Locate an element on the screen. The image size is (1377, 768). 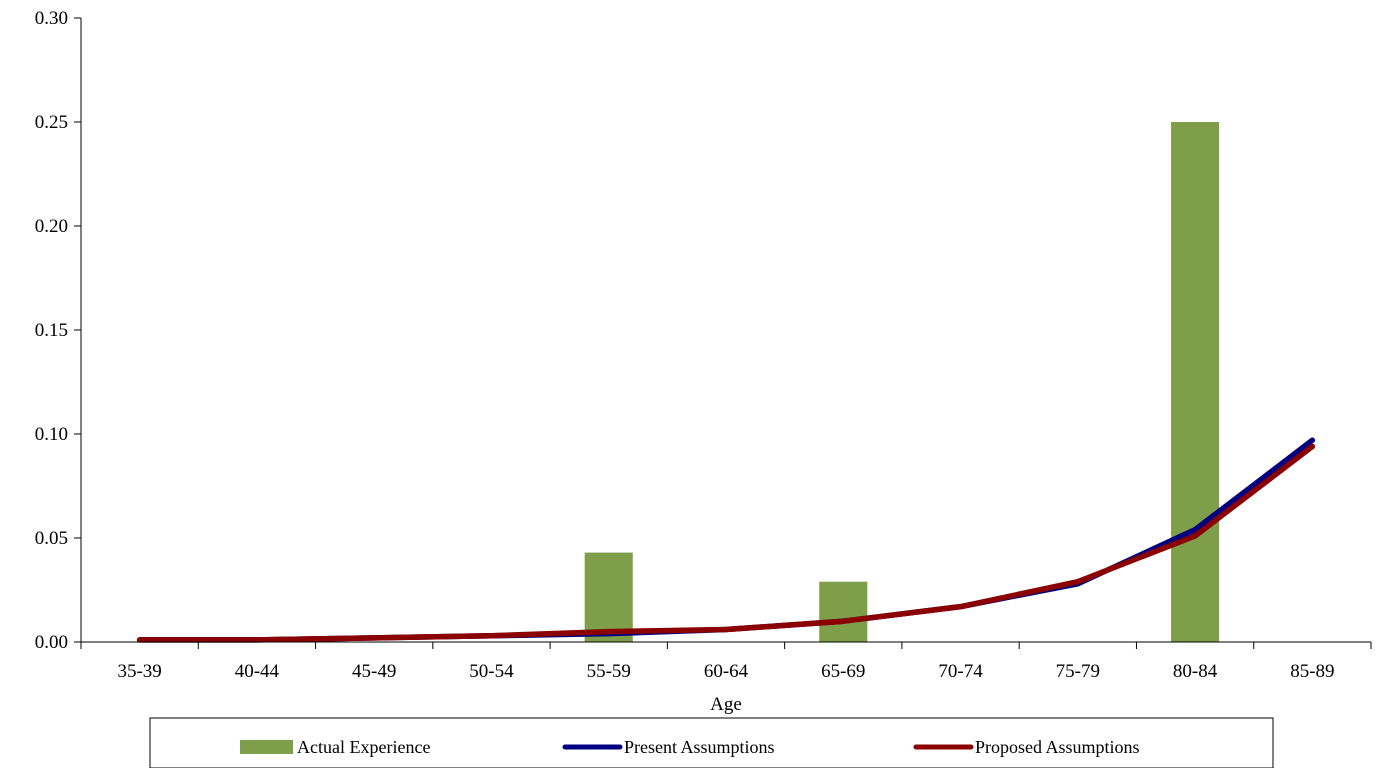
legend-box is located at coordinates (711, 742).